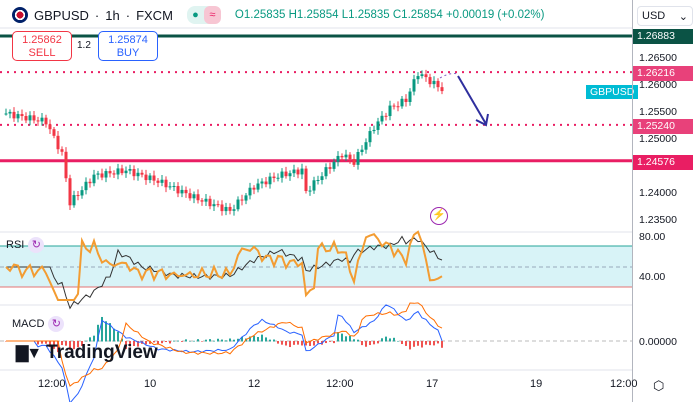  What do you see at coordinates (439, 216) in the screenshot?
I see `events-bolt-icon: ⚡` at bounding box center [439, 216].